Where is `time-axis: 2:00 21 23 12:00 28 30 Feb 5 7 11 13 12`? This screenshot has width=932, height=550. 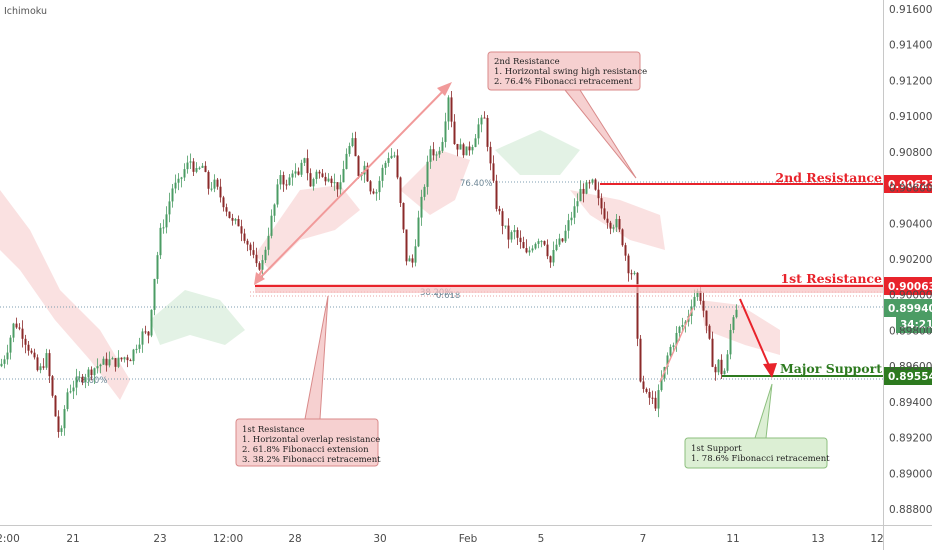
time-axis: 2:00 21 23 12:00 28 30 Feb 5 7 11 13 12 is located at coordinates (442, 539).